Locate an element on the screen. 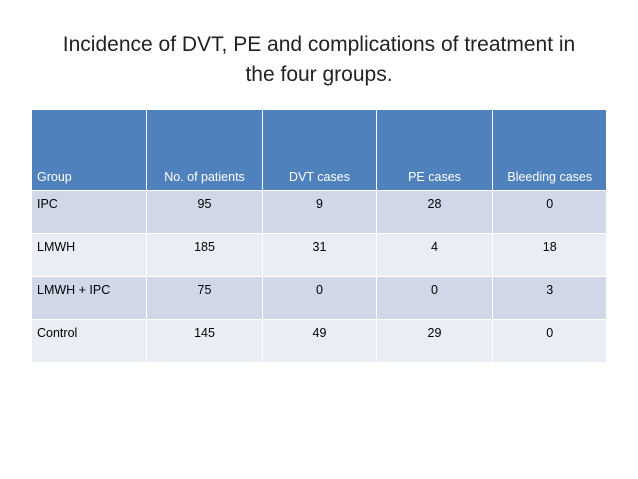  table-row: Control 145 49 29 0 is located at coordinates (319, 340).